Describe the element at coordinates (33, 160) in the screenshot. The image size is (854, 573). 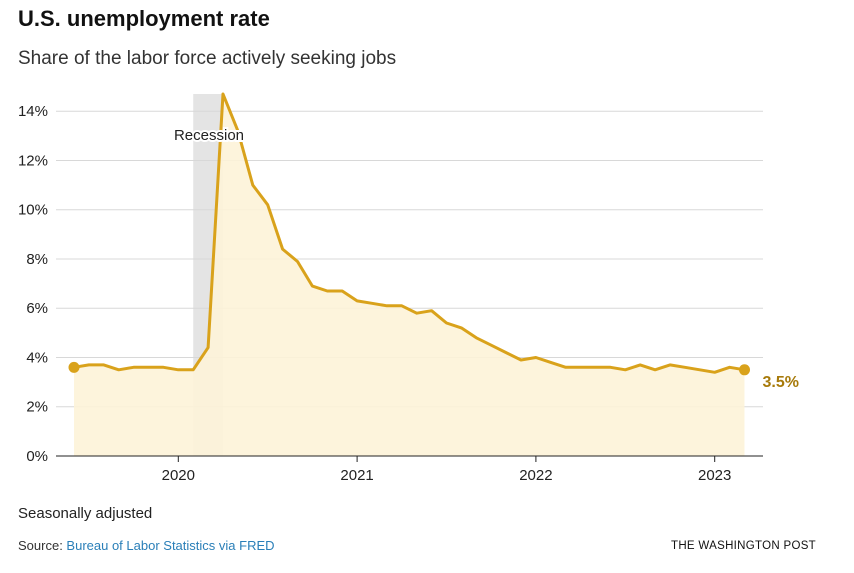
I see `y-tick-label: 12%` at that location.